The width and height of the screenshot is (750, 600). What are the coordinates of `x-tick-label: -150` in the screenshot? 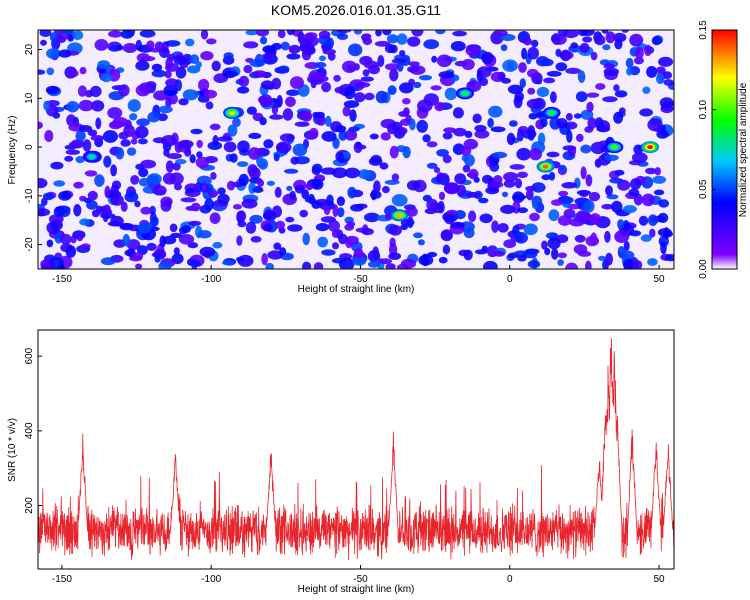 It's located at (62, 279).